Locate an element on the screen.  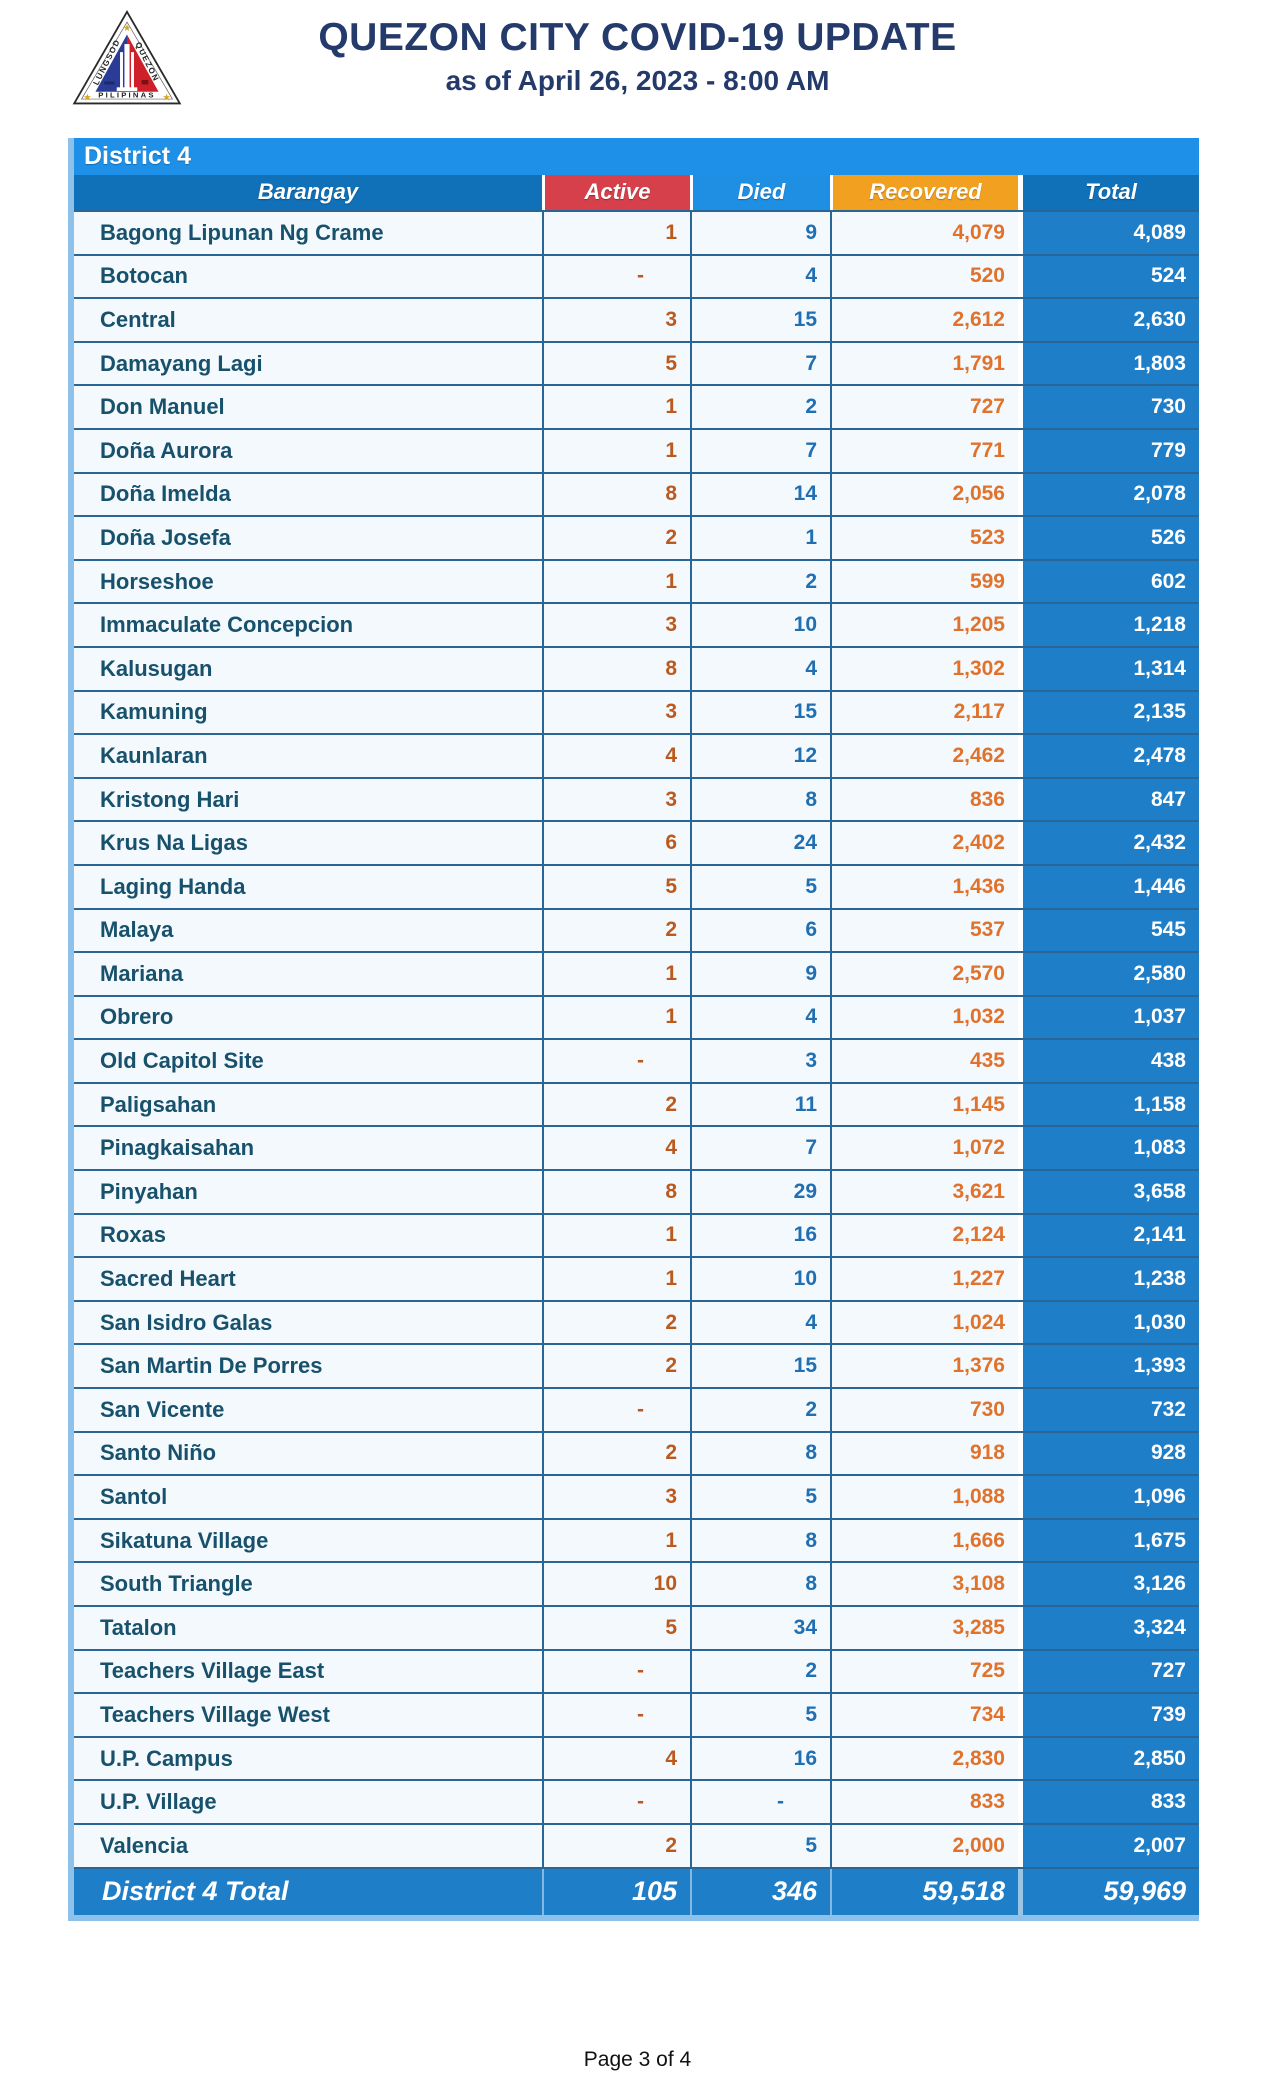
recovered-cell: 1,302 is located at coordinates (924, 668).